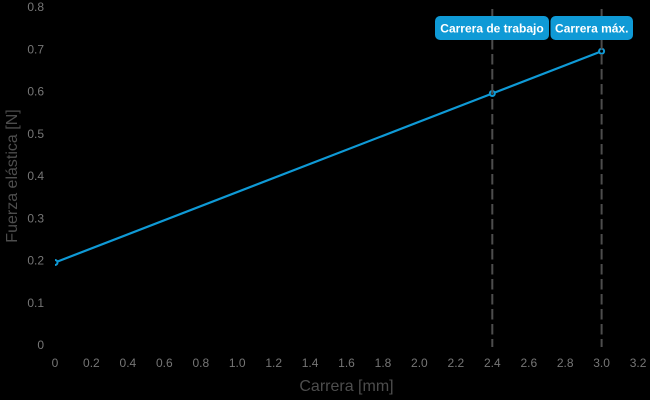 Image resolution: width=650 pixels, height=400 pixels. What do you see at coordinates (346, 386) in the screenshot?
I see `svg-text: Carrera [mm]` at bounding box center [346, 386].